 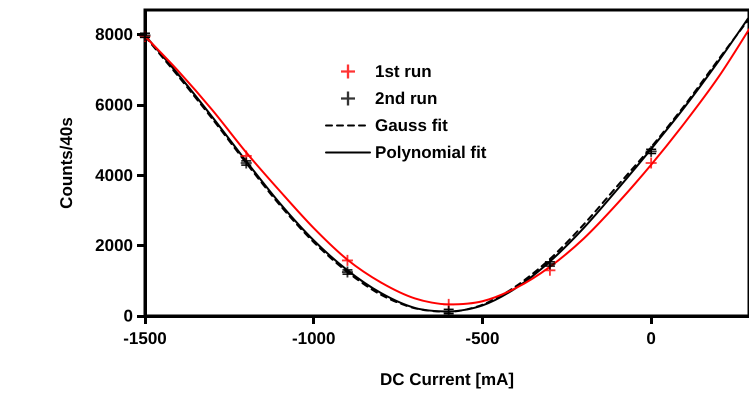 I want to click on y-tick-label: 4000, so click(x=114, y=175).